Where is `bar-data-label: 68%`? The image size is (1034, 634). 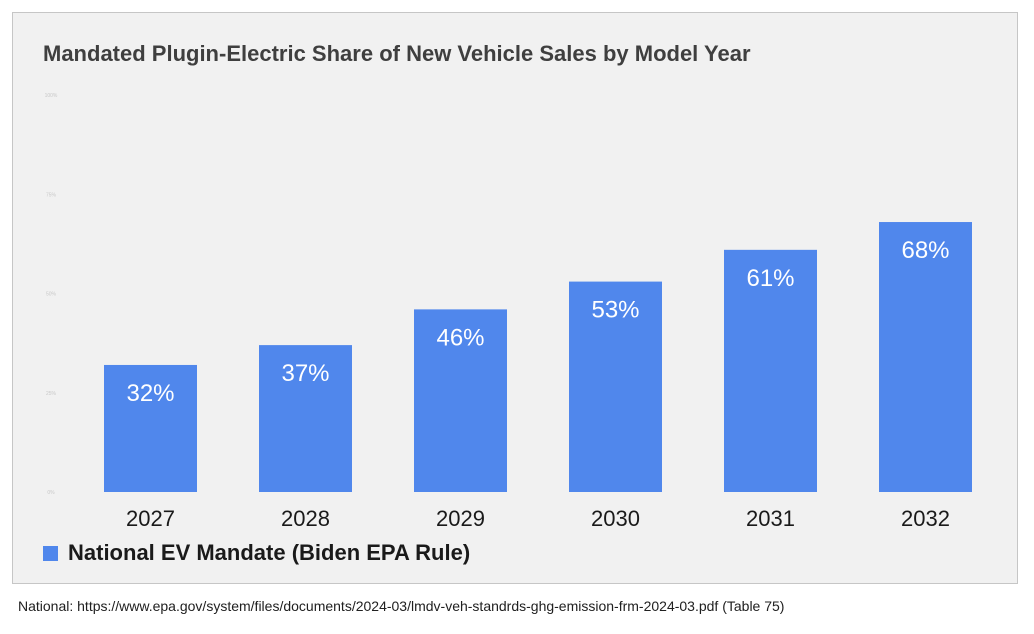
bar-data-label: 68% is located at coordinates (925, 250).